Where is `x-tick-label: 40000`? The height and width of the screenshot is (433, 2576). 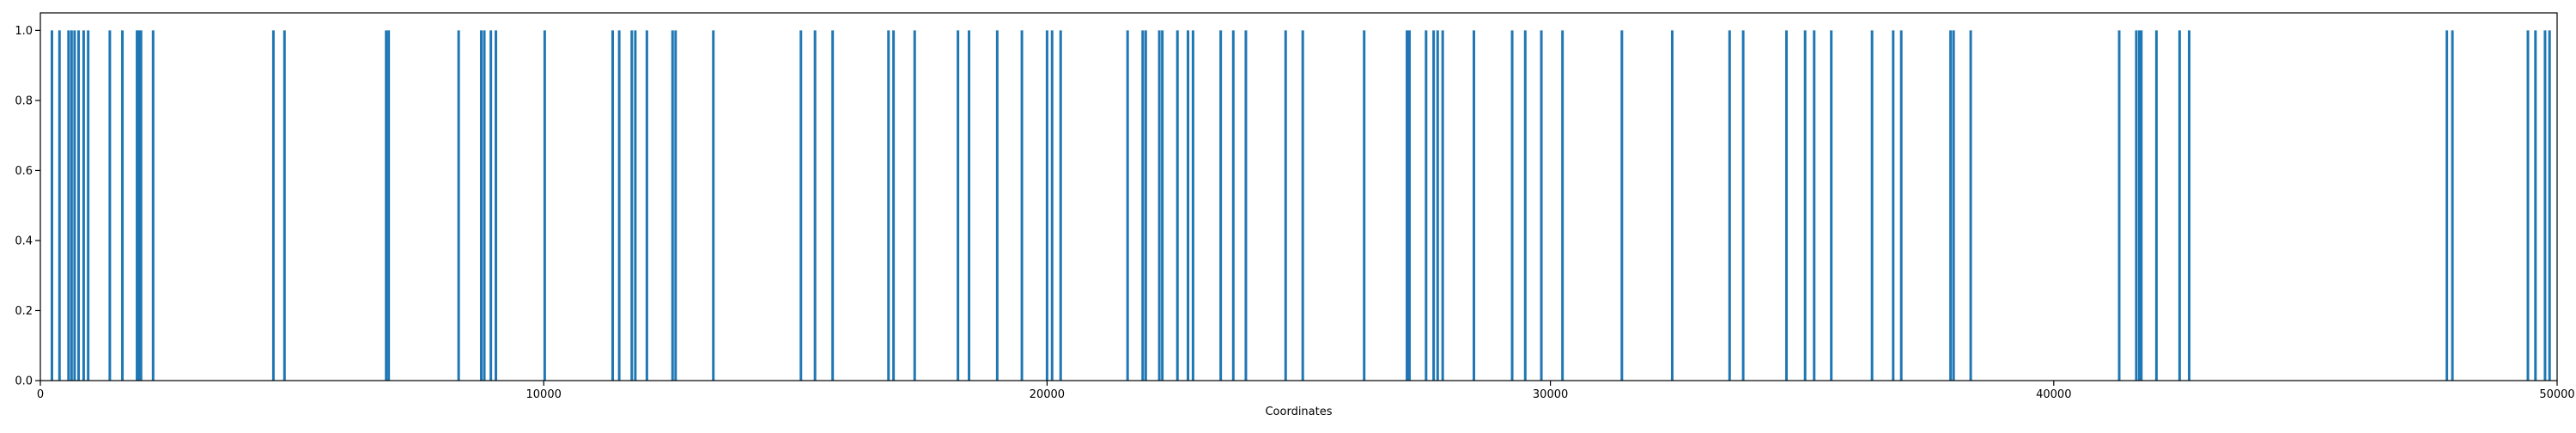
x-tick-label: 40000 is located at coordinates (2053, 394).